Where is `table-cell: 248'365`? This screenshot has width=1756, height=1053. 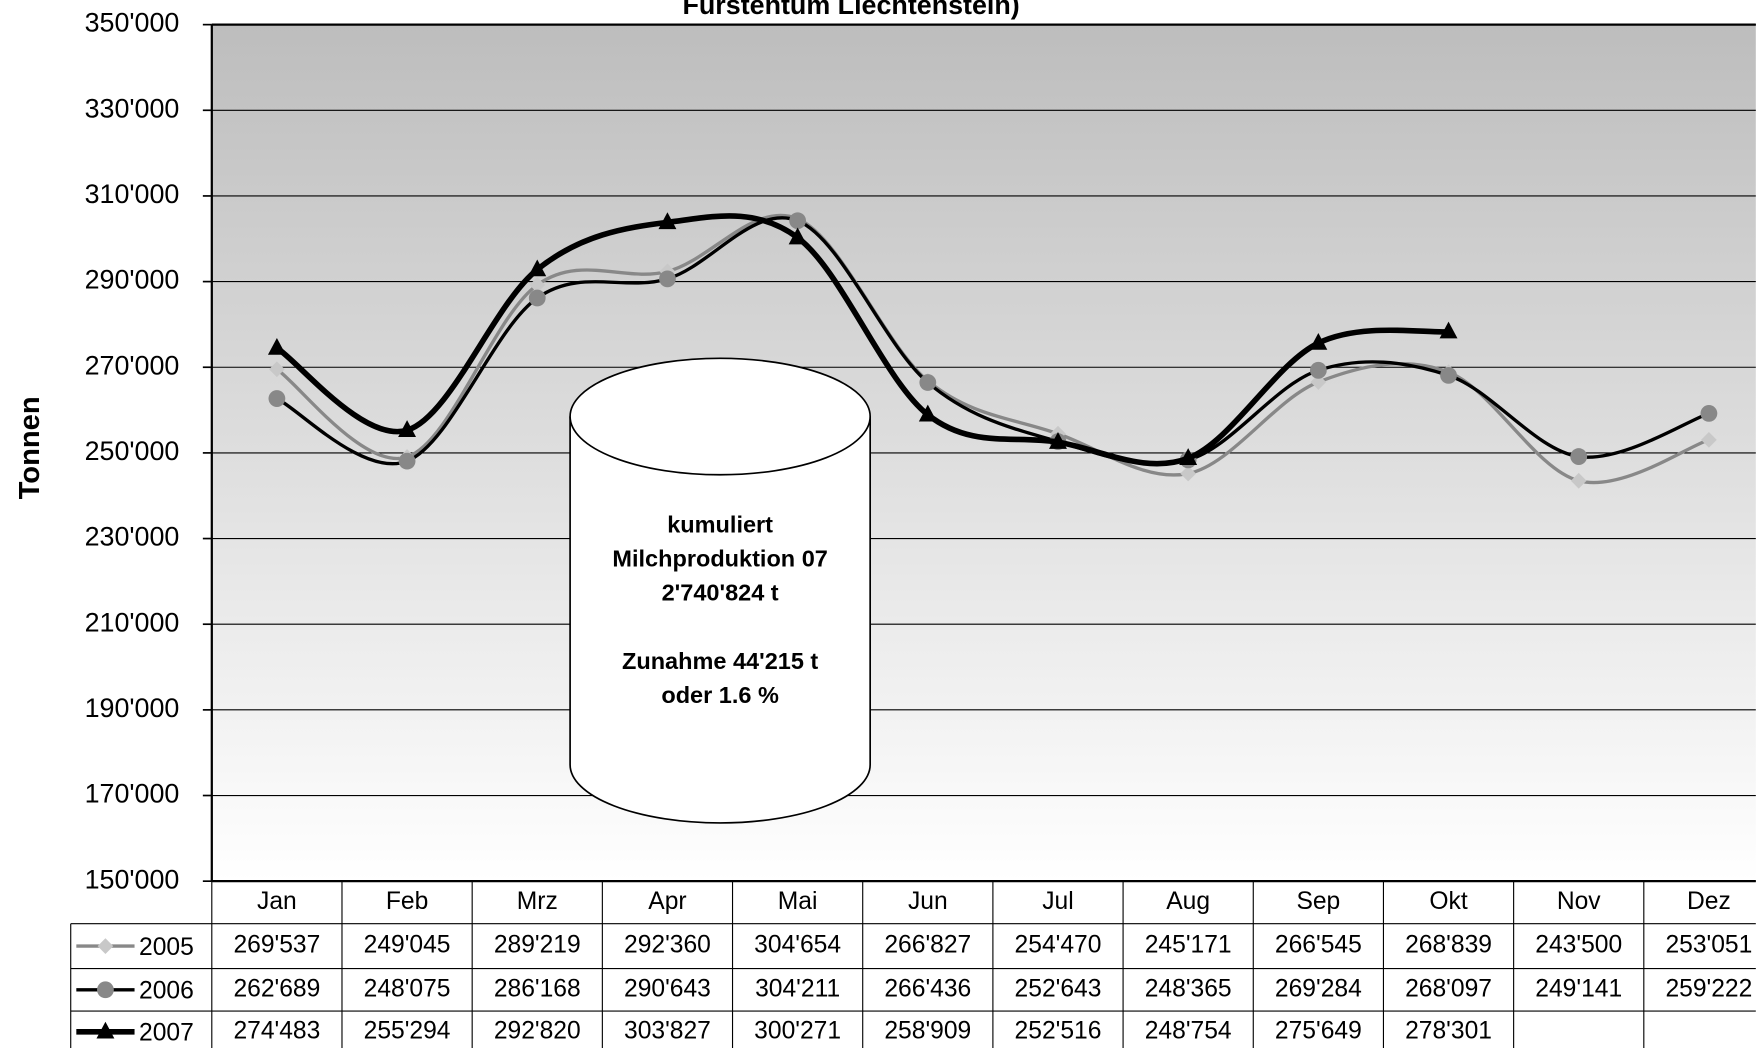 table-cell: 248'365 is located at coordinates (1188, 988).